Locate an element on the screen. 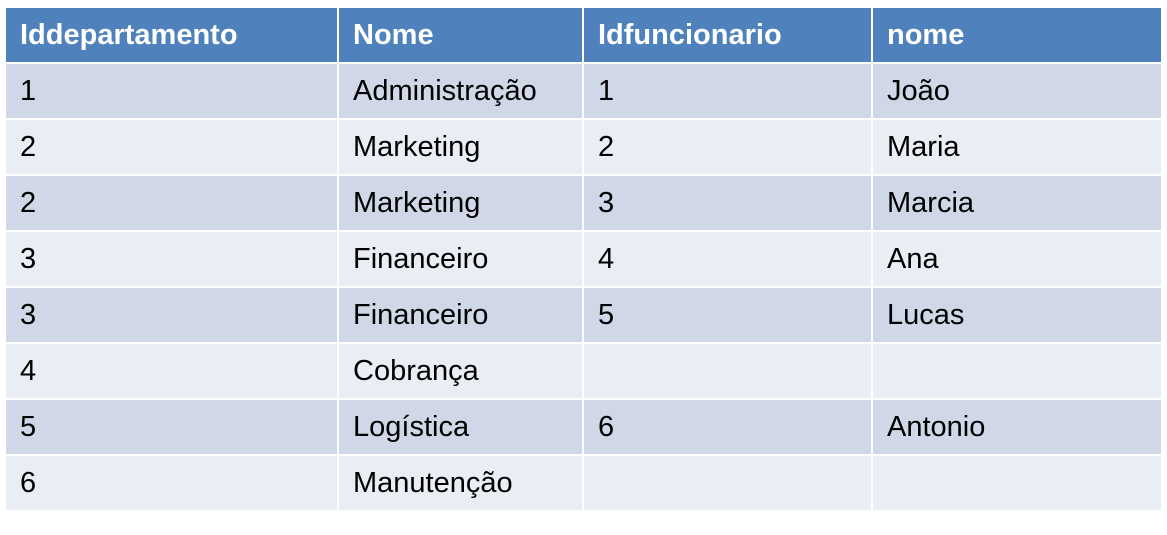  table-row: 6 Manutenção is located at coordinates (583, 483).